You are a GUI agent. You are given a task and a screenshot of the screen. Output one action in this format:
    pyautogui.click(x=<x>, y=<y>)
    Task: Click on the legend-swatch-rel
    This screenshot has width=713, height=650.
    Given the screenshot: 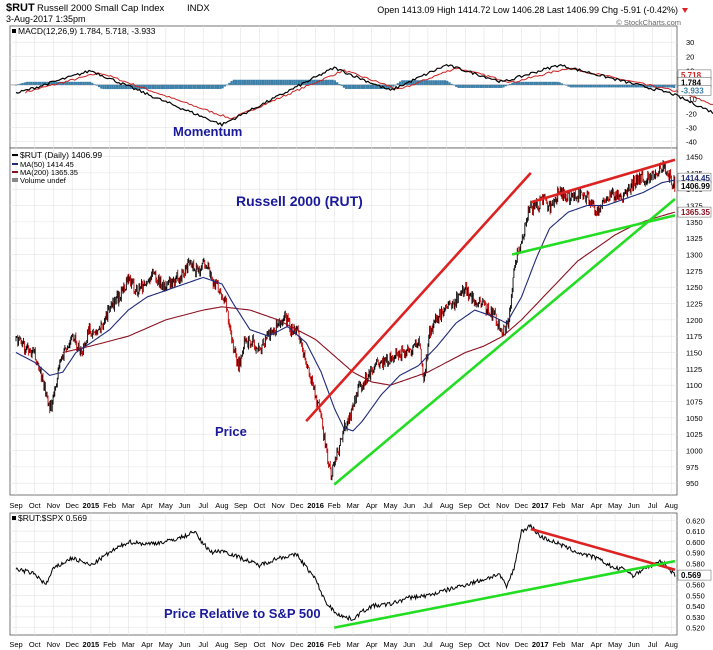 What is the action you would take?
    pyautogui.click(x=14, y=518)
    